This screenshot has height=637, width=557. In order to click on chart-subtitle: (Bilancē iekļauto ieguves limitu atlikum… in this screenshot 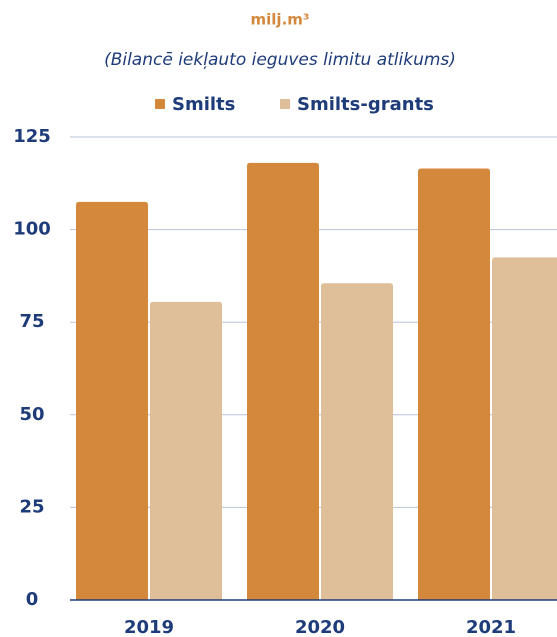, I will do `click(280, 60)`.